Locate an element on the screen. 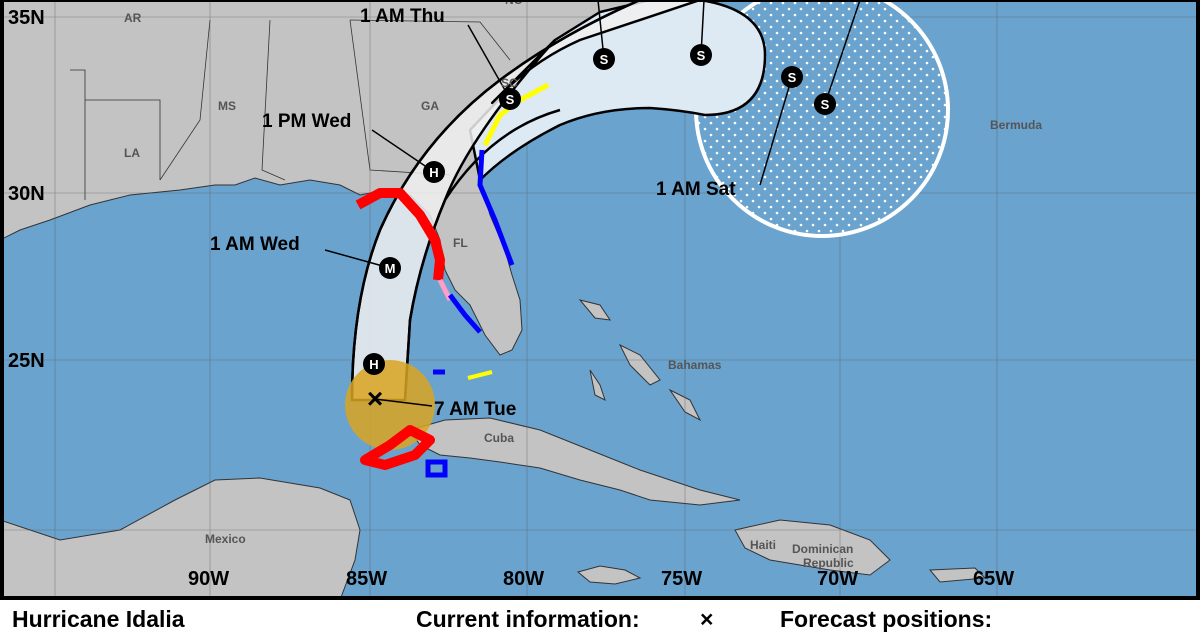  place-label: Bahamas is located at coordinates (695, 365).